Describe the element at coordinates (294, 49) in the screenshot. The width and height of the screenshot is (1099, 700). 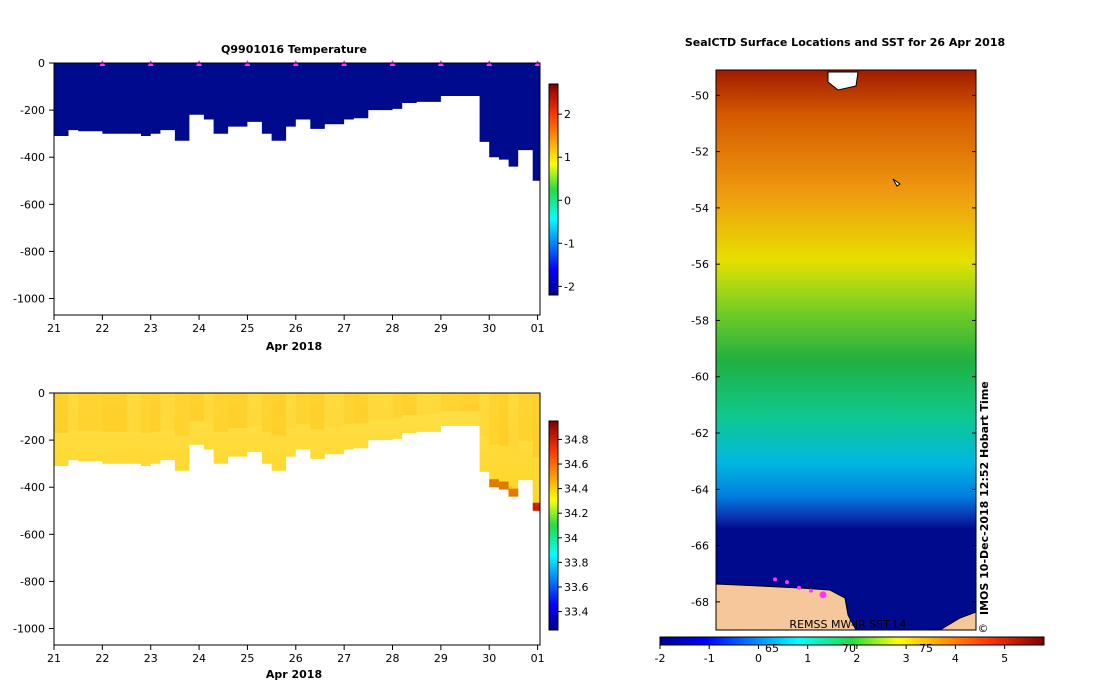
I see `temperature-title: Q9901016 Temperature` at that location.